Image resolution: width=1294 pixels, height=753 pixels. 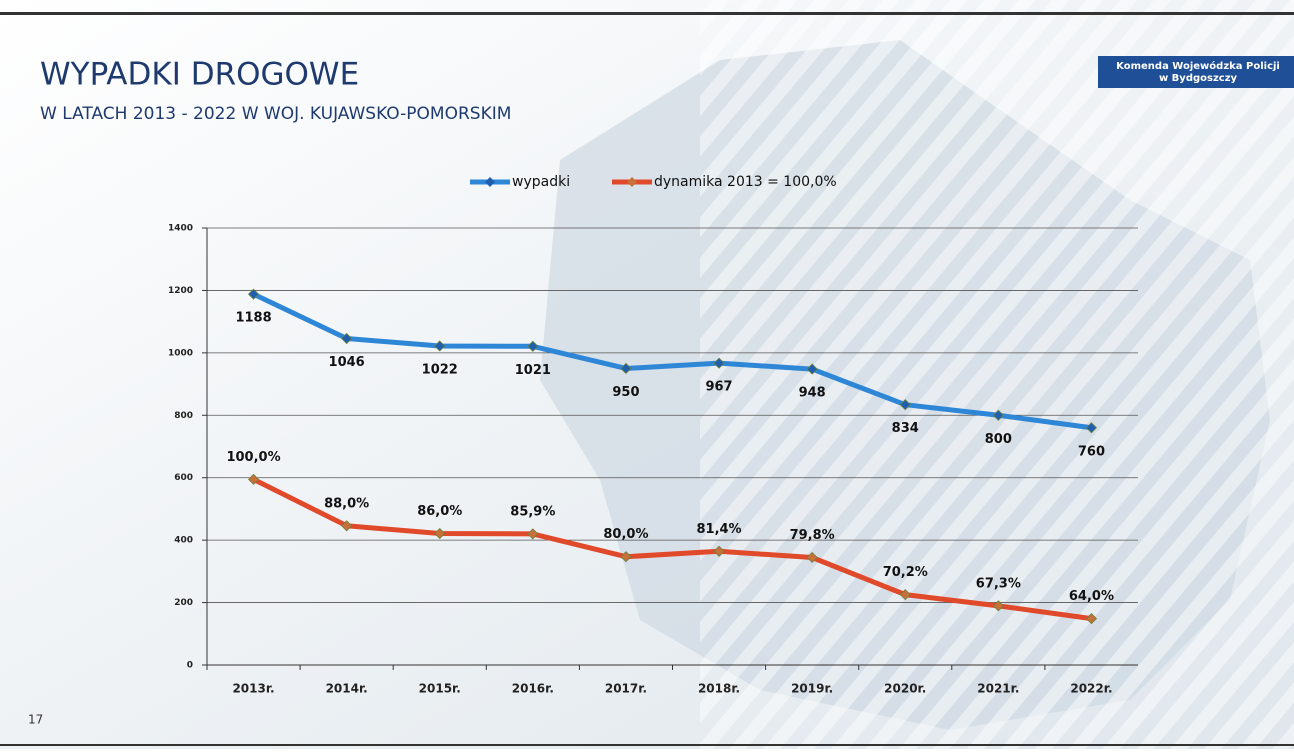 What do you see at coordinates (1091, 451) in the screenshot?
I see `data-label: 760` at bounding box center [1091, 451].